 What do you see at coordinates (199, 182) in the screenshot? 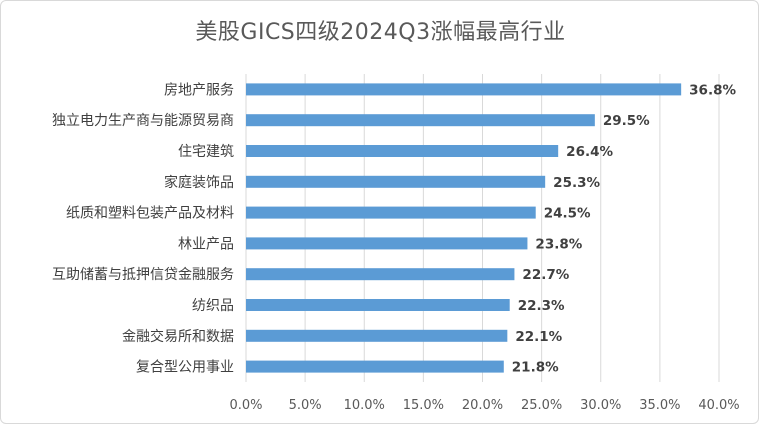
I see `category-label: 家庭装饰品` at bounding box center [199, 182].